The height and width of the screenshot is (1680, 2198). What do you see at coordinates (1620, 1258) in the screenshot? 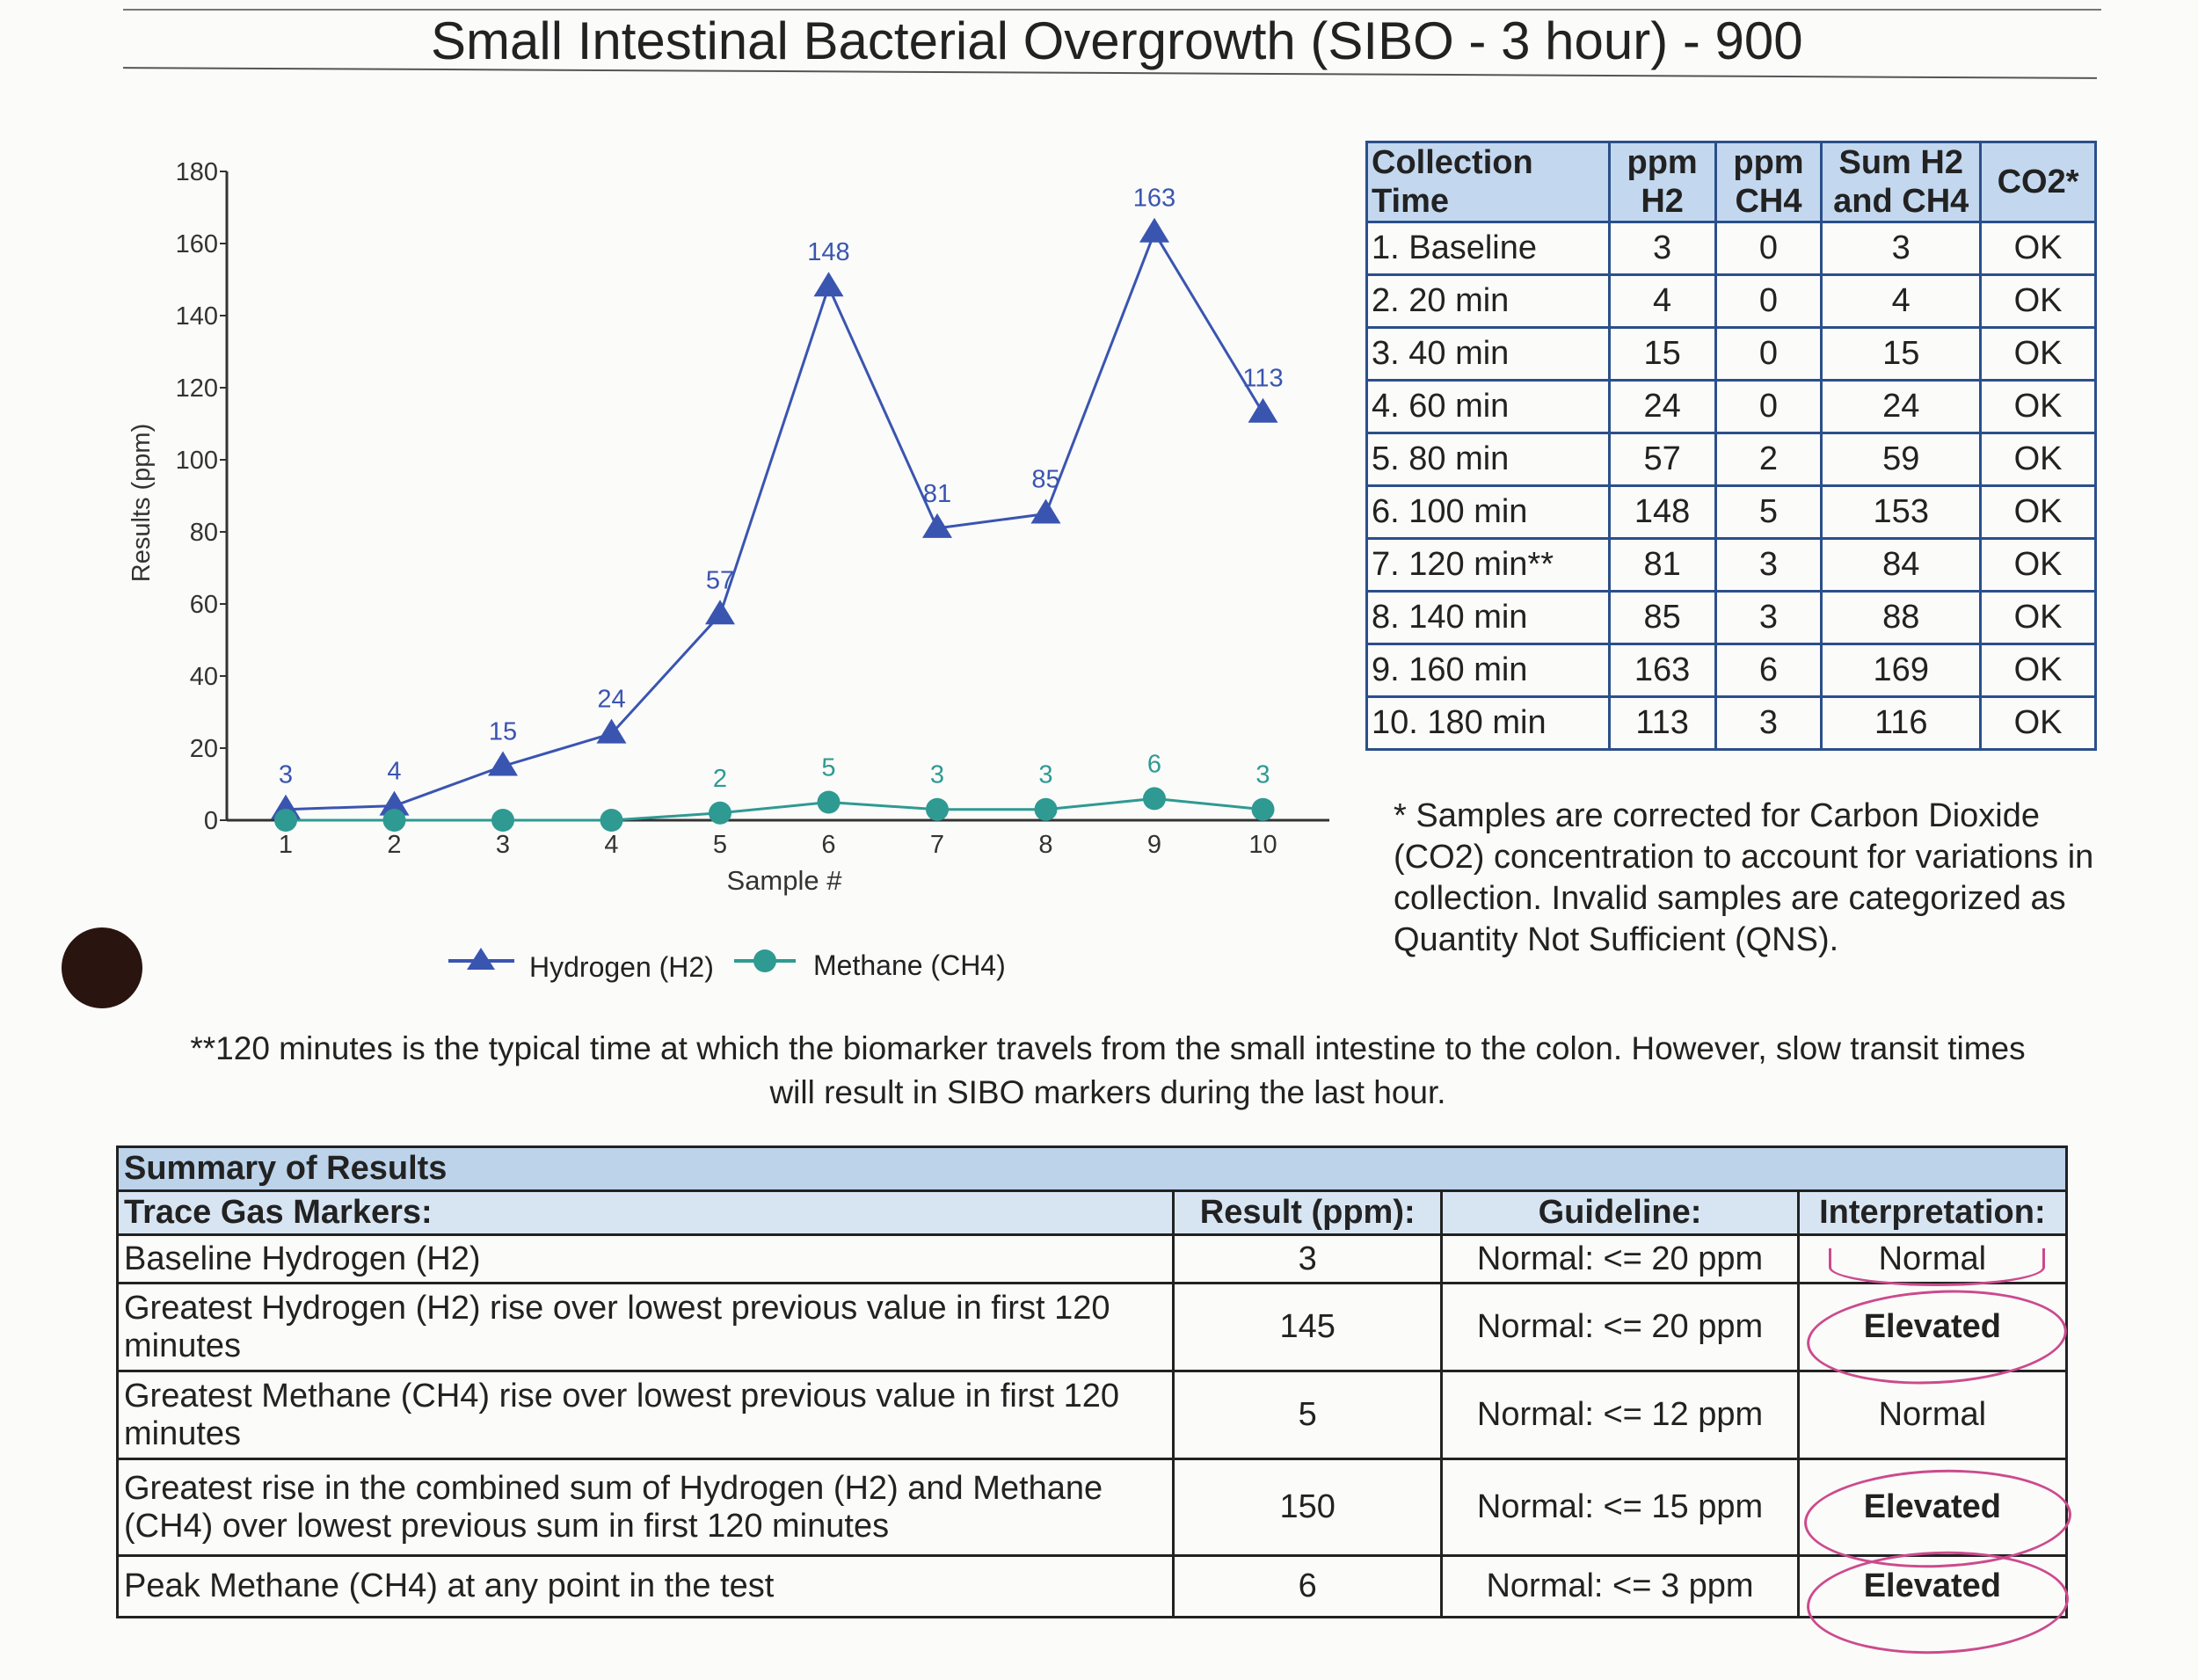
I see `summary-guideline: Normal: <= 20 ppm` at bounding box center [1620, 1258].